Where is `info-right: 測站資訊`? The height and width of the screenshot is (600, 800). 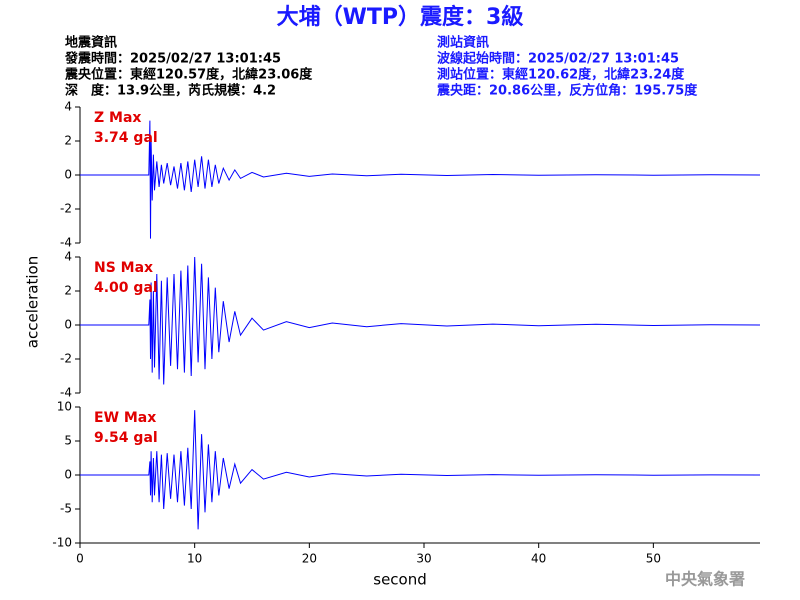
info-right: 測站資訊 is located at coordinates (463, 43).